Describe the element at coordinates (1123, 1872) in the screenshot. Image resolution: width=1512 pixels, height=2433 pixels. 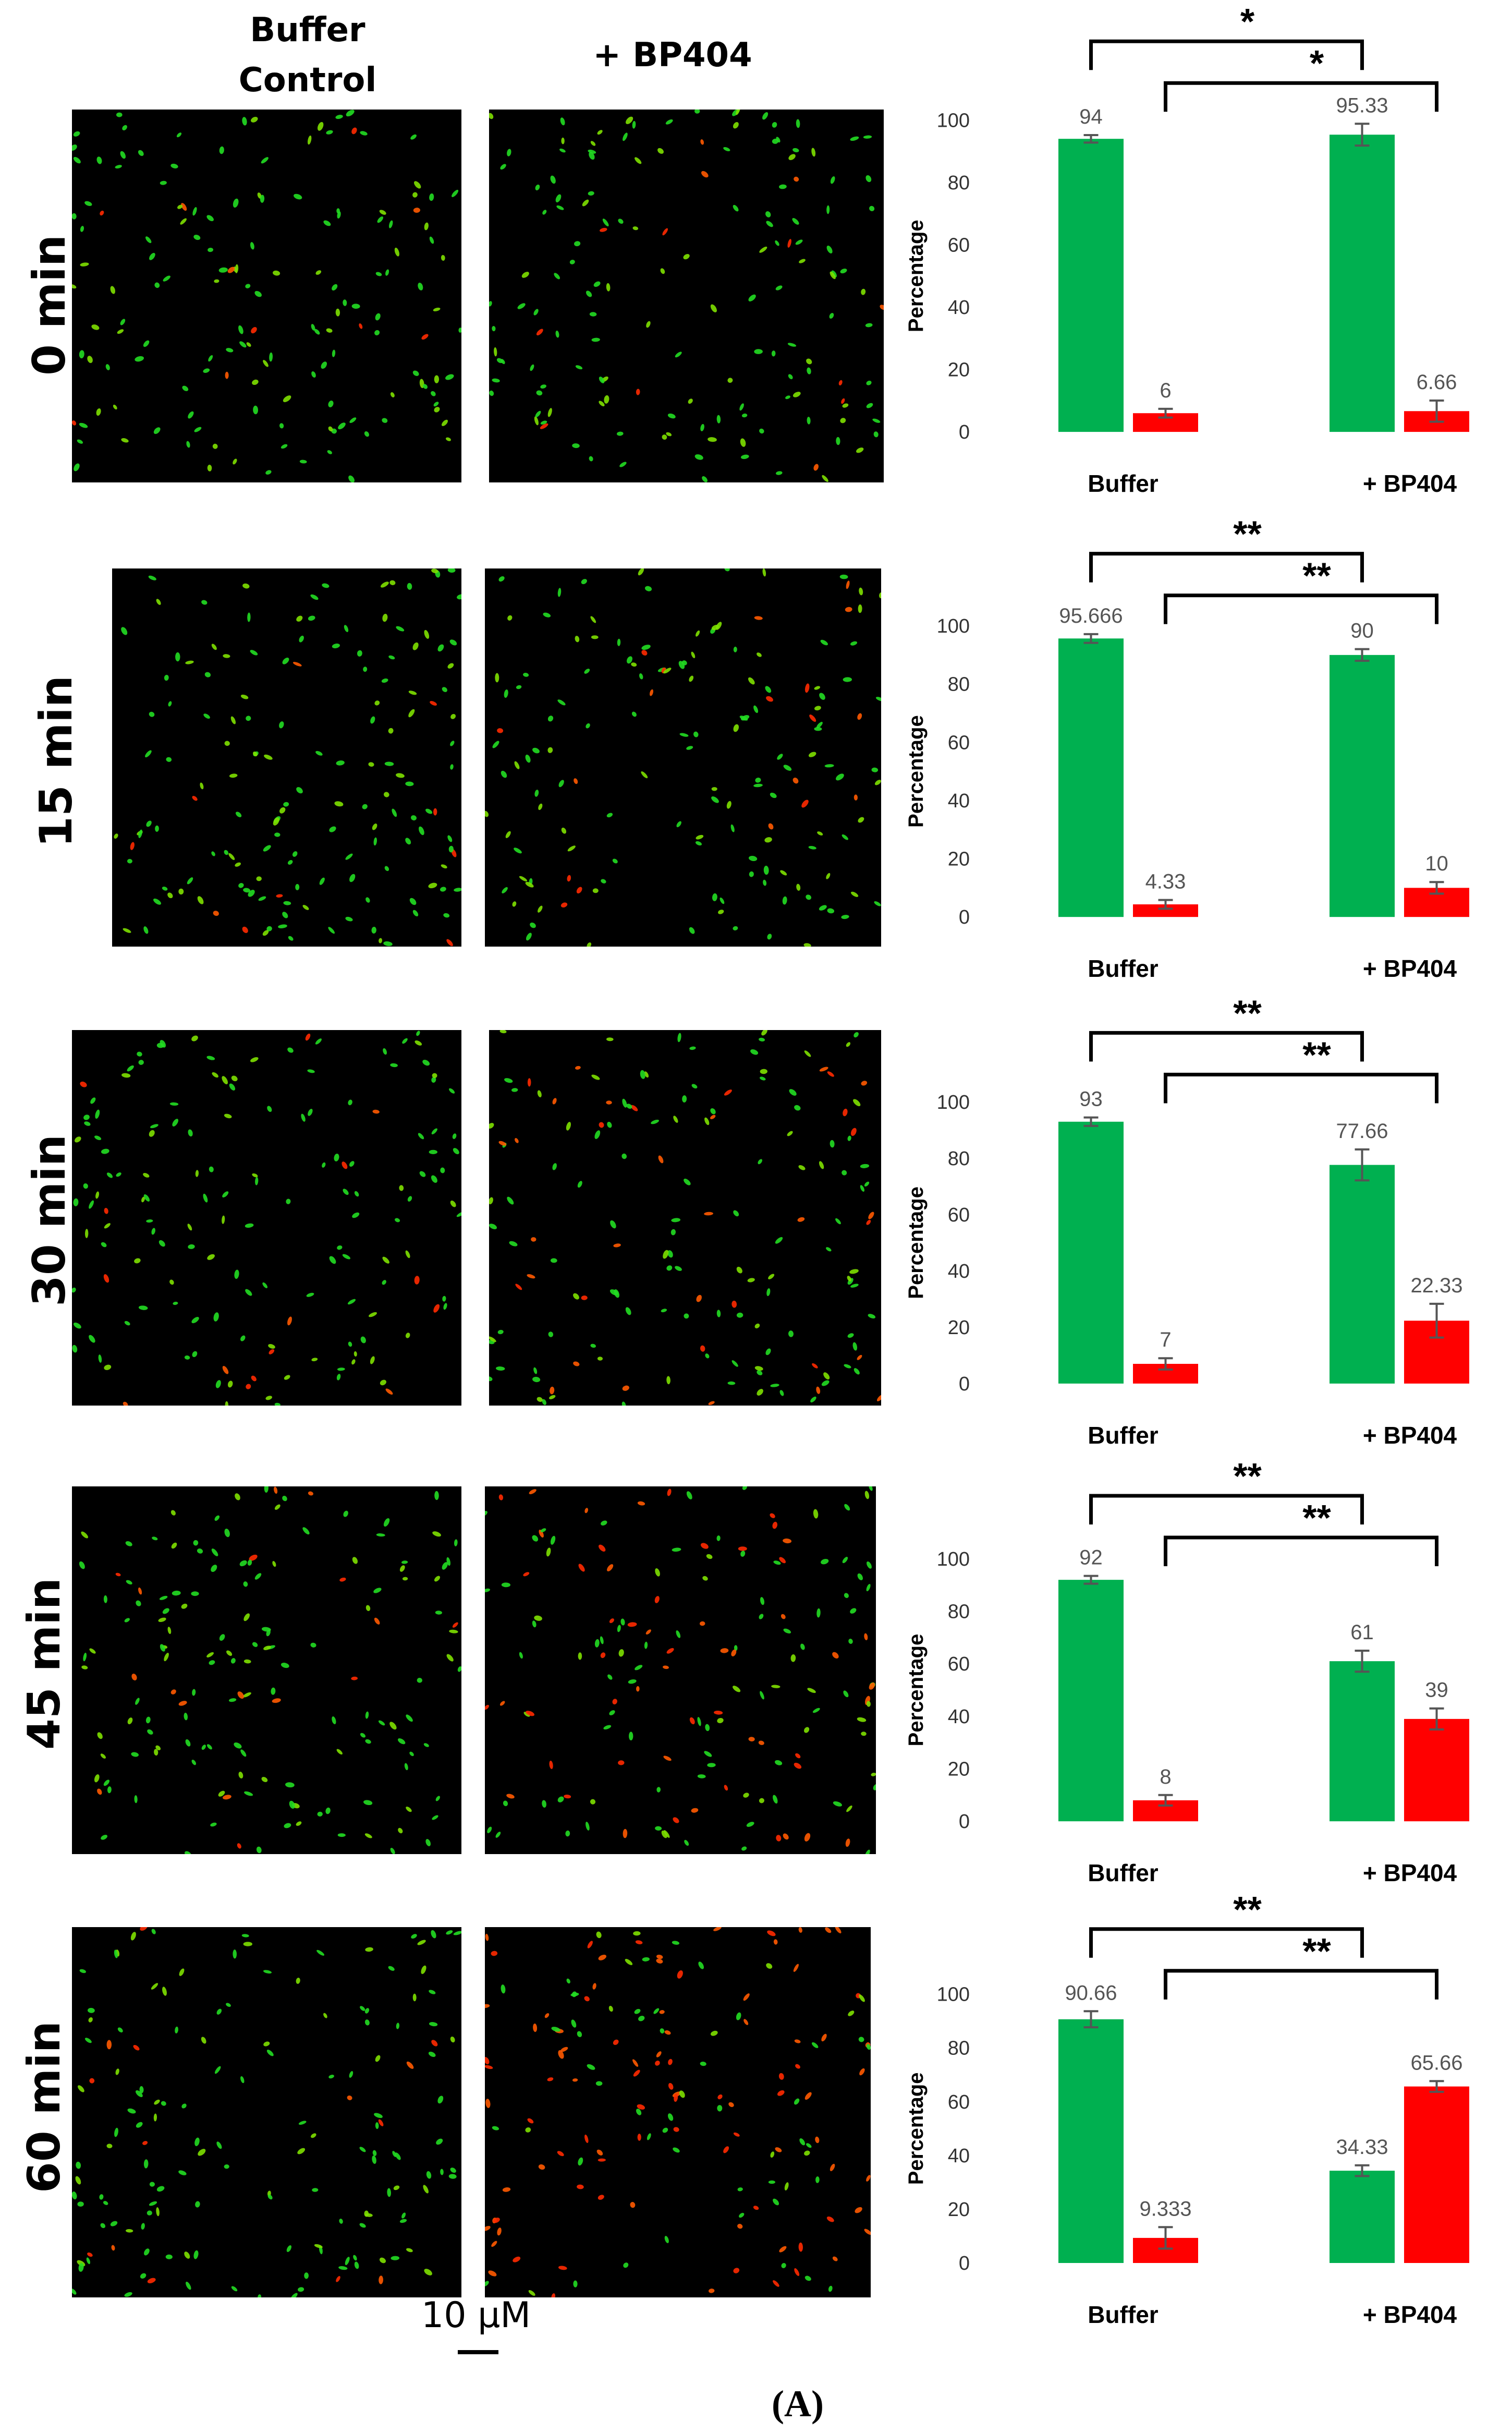
I see `category-label: Buffer` at that location.